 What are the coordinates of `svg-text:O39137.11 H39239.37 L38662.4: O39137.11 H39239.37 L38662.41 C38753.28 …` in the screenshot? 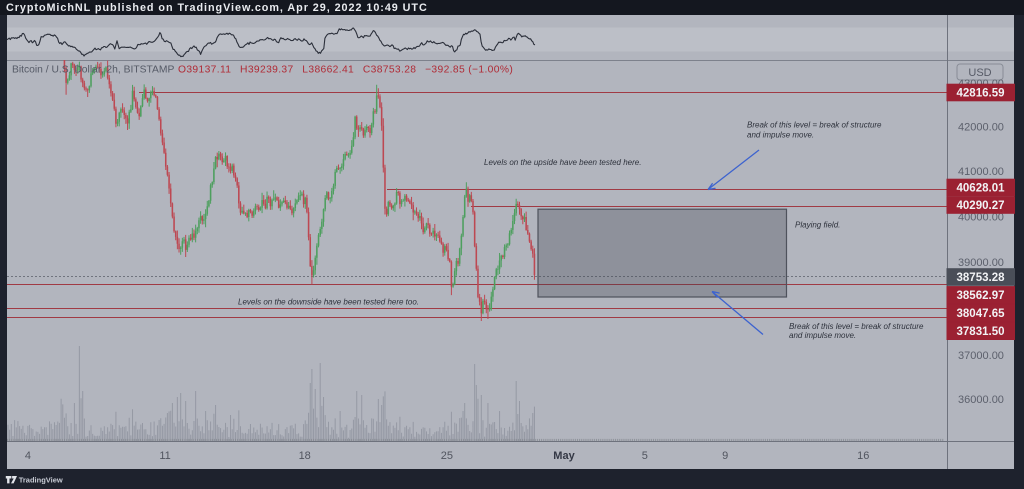 It's located at (345, 70).